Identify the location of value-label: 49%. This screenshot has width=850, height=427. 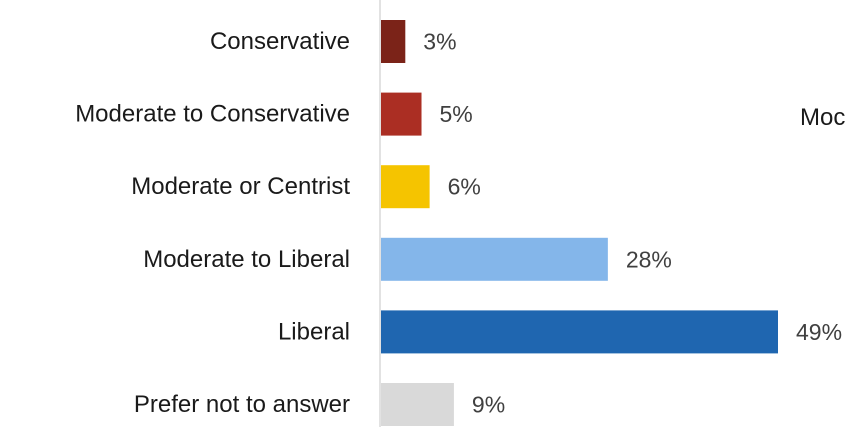
(819, 332).